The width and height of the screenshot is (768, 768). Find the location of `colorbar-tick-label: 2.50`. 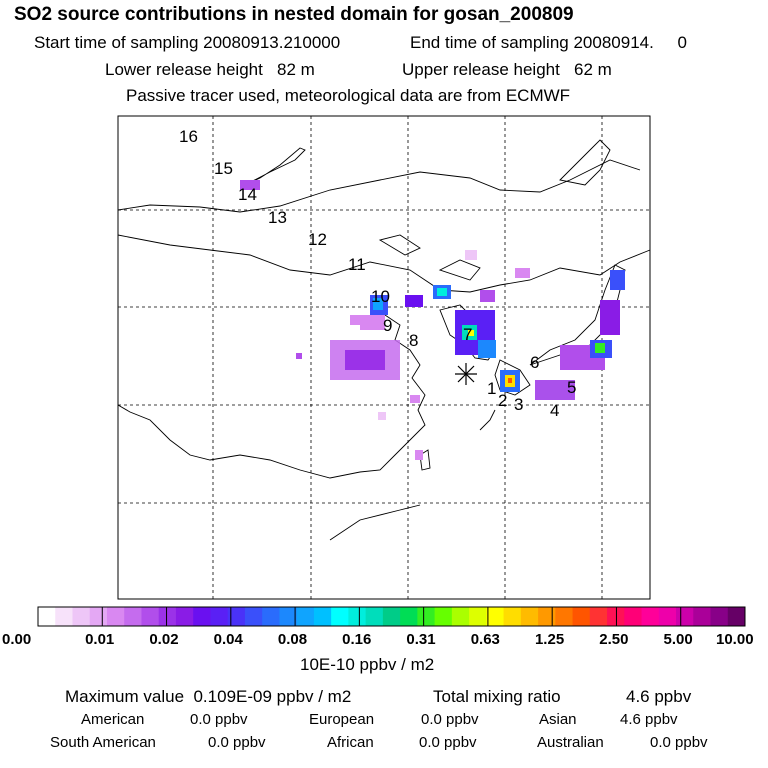

colorbar-tick-label: 2.50 is located at coordinates (614, 639).